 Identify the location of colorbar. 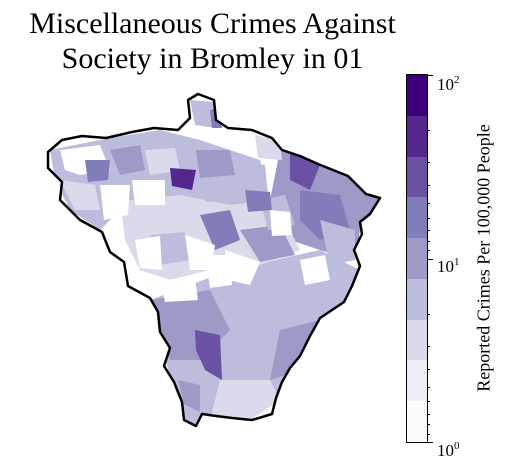
(417, 258).